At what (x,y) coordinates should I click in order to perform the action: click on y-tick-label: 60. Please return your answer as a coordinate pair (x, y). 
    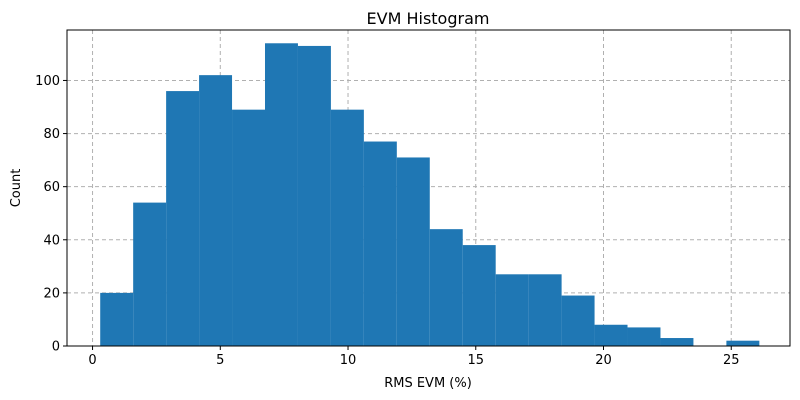
    Looking at the image, I should click on (51, 187).